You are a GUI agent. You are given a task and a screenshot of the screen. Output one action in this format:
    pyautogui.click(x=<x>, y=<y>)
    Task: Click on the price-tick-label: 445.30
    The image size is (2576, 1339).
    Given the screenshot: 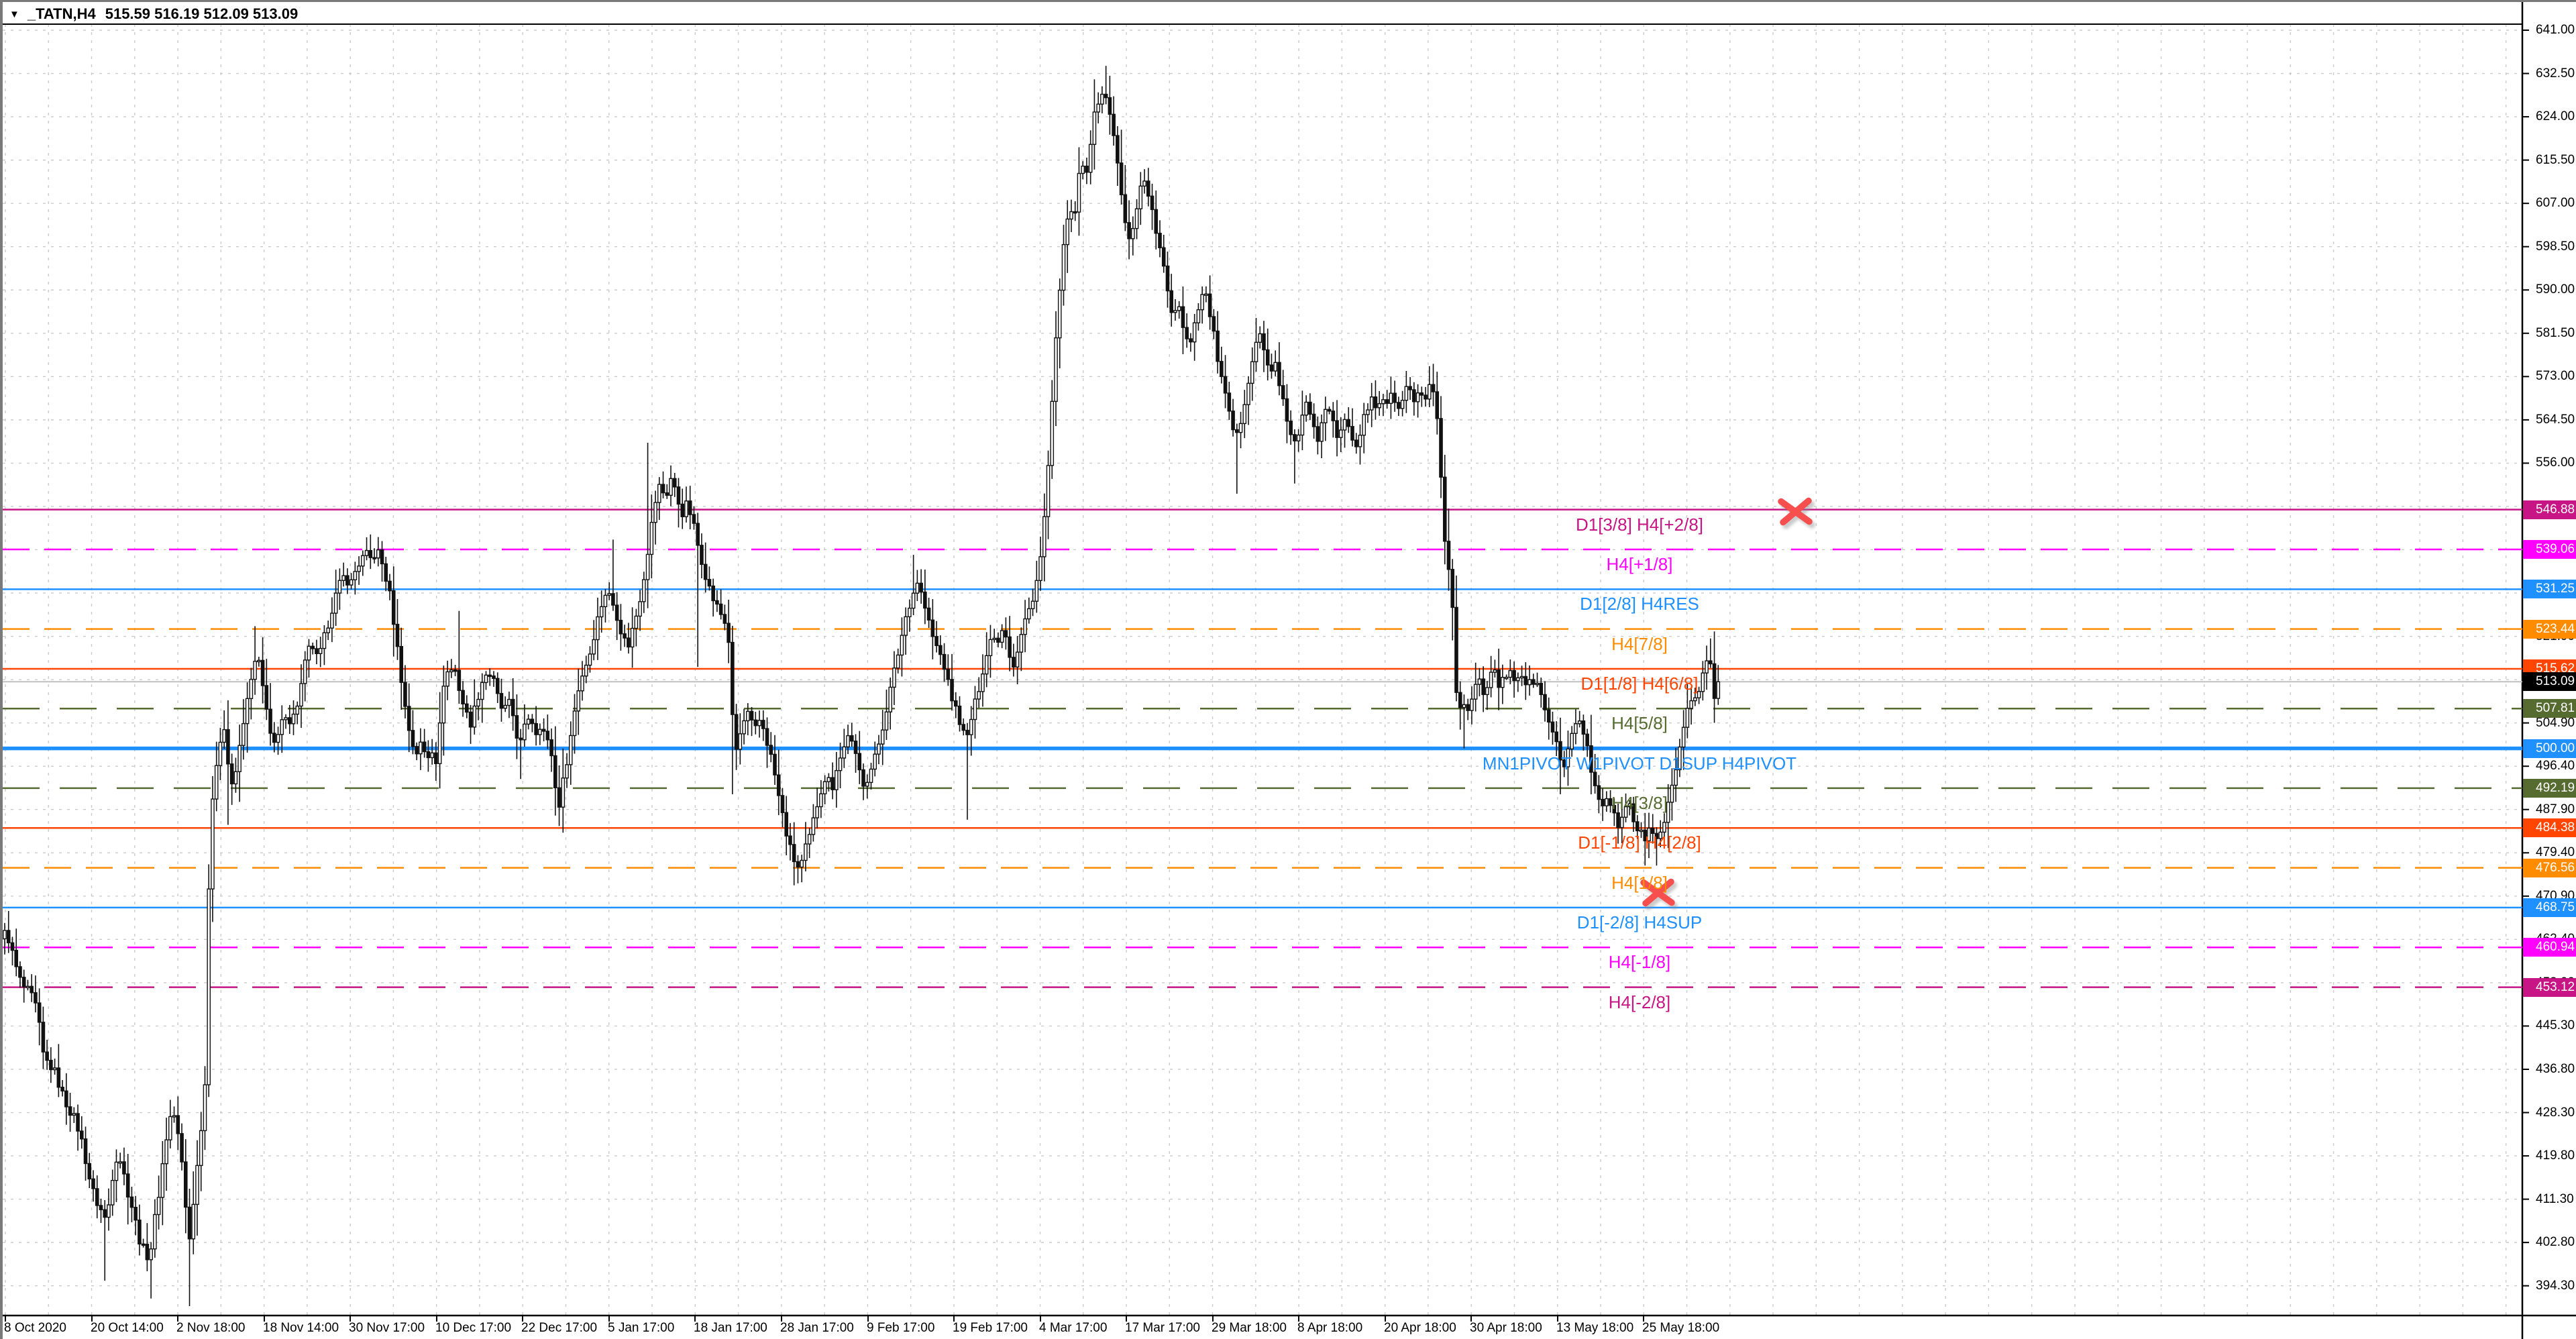 What is the action you would take?
    pyautogui.click(x=2555, y=1025)
    